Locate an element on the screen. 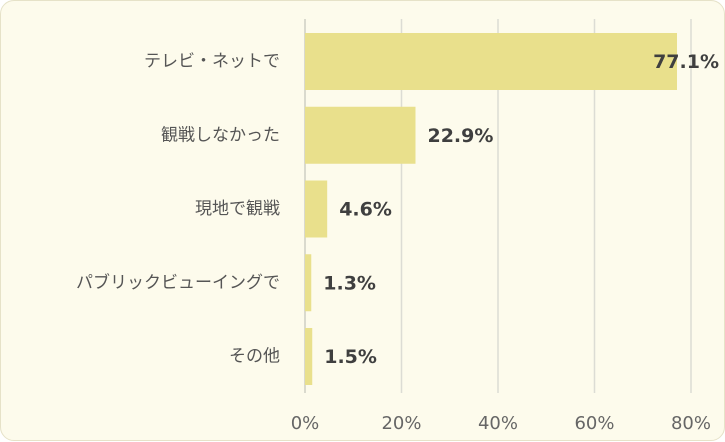 The image size is (725, 442). category-label-3: パブリックビューイングで is located at coordinates (178, 282).